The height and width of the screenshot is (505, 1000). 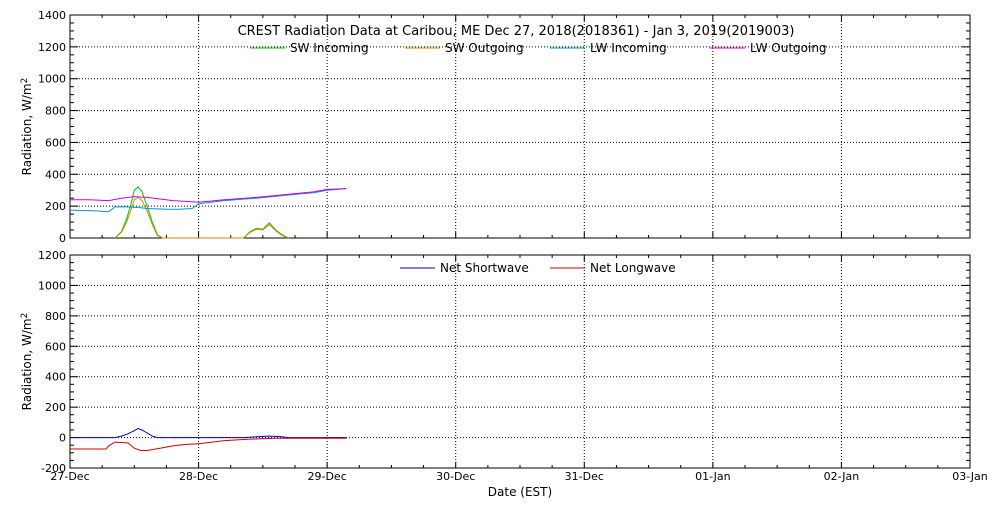 I want to click on x-tick-label: 03-Jan, so click(x=970, y=476).